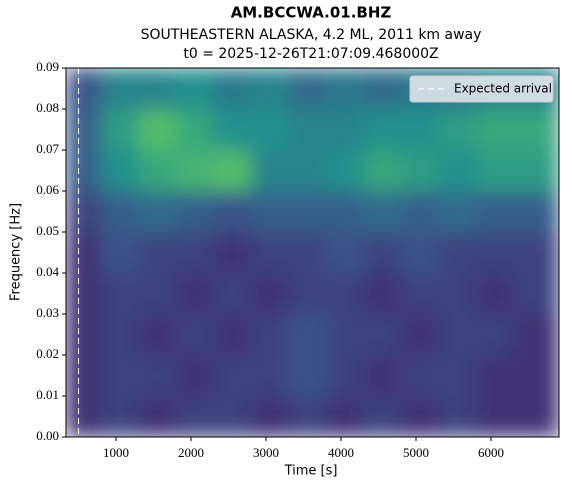  I want to click on y-tick-label: 0.05, so click(47, 230).